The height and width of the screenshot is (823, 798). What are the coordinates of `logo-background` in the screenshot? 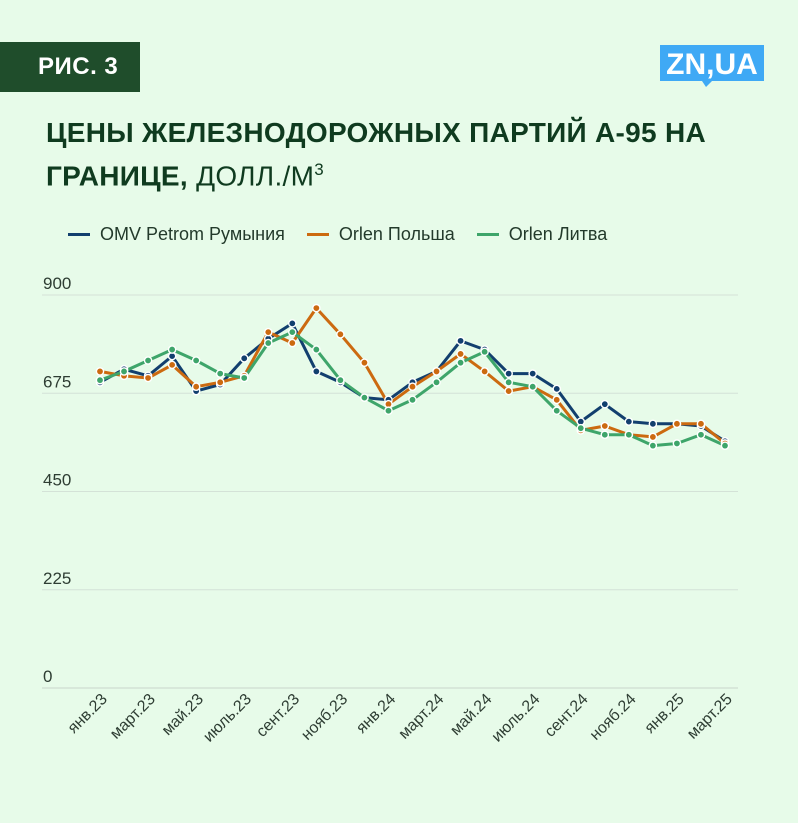 It's located at (712, 66).